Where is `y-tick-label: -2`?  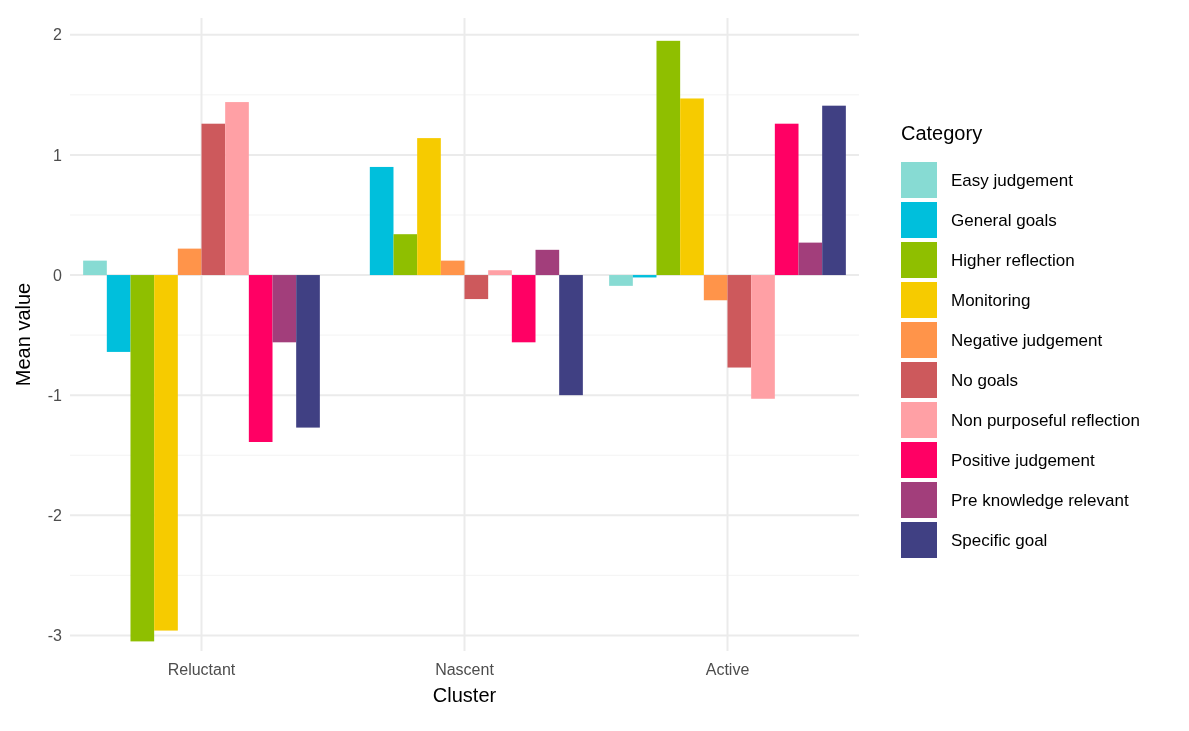 y-tick-label: -2 is located at coordinates (55, 515).